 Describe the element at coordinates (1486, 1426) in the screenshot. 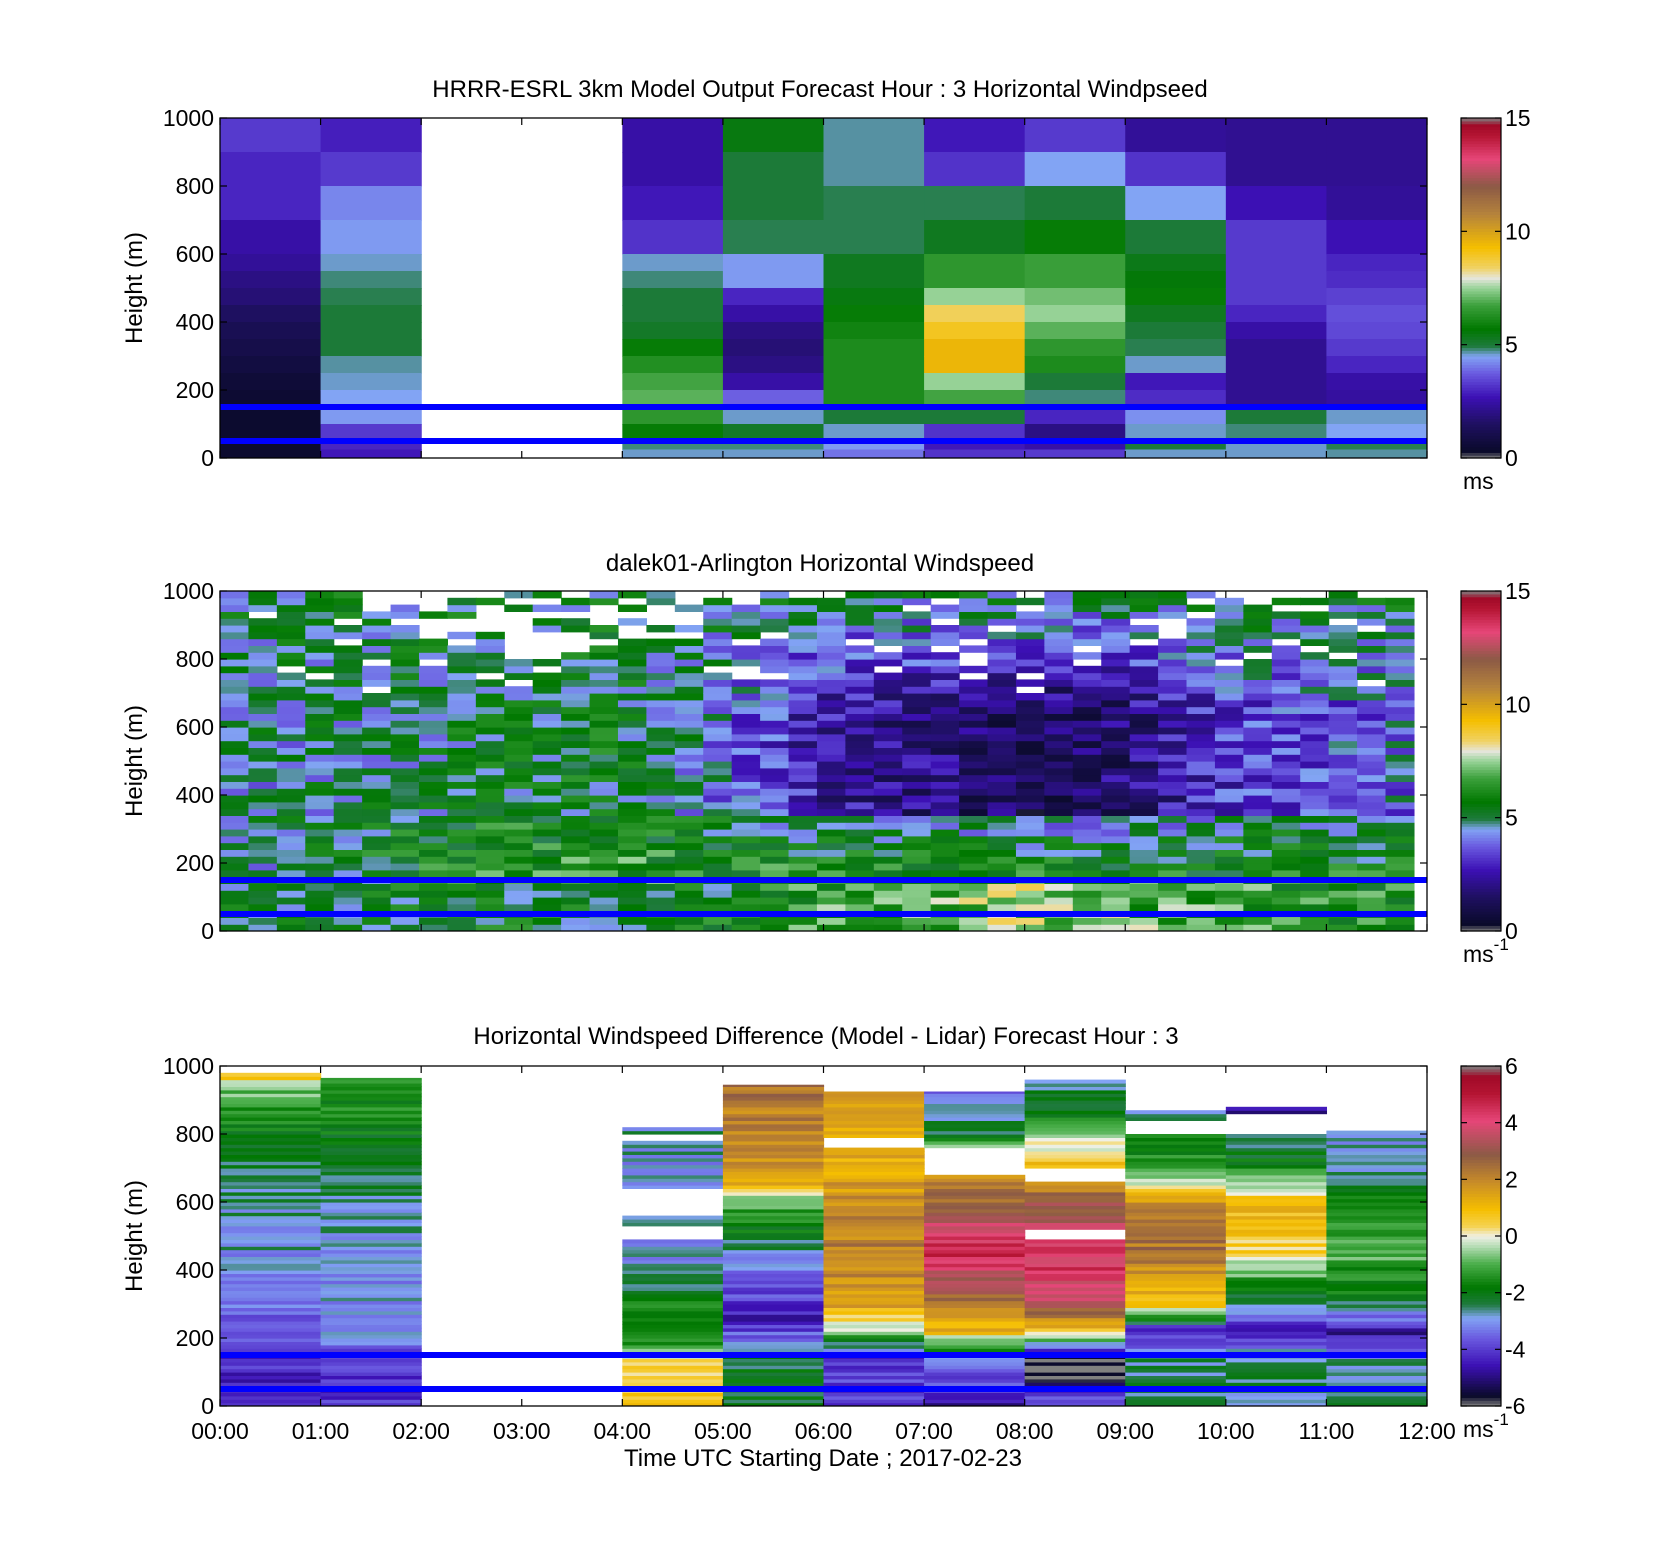

I see `colorbar-unit: ms-1` at that location.